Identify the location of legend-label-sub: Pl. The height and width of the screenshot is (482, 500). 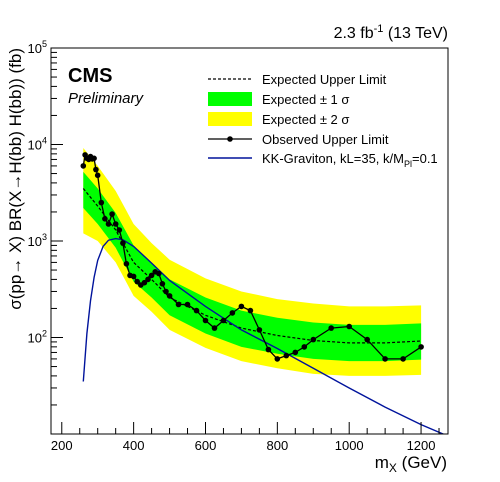
(408, 164).